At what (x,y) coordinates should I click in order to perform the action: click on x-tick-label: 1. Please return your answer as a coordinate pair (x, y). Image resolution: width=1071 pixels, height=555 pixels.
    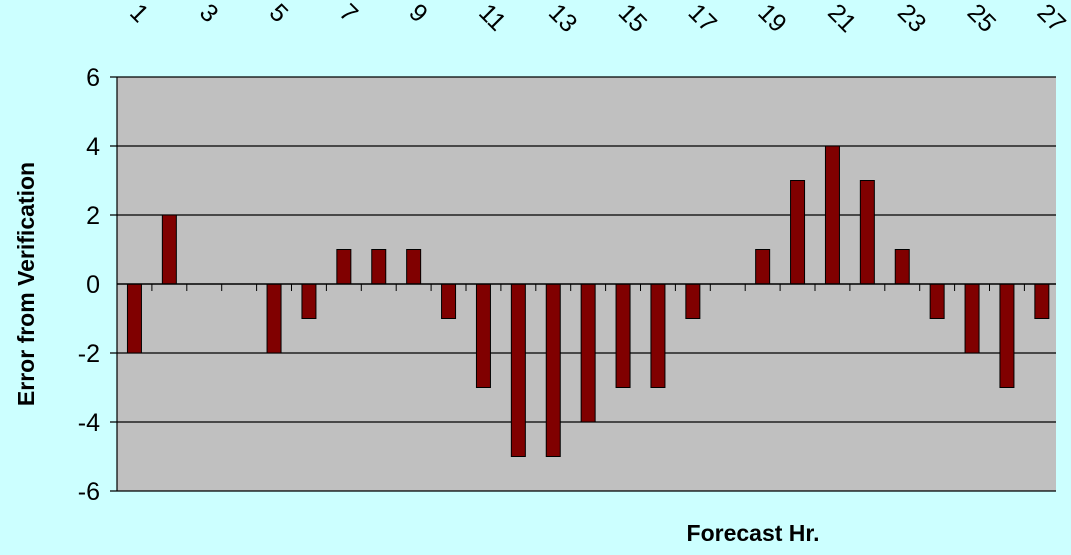
    Looking at the image, I should click on (139, 14).